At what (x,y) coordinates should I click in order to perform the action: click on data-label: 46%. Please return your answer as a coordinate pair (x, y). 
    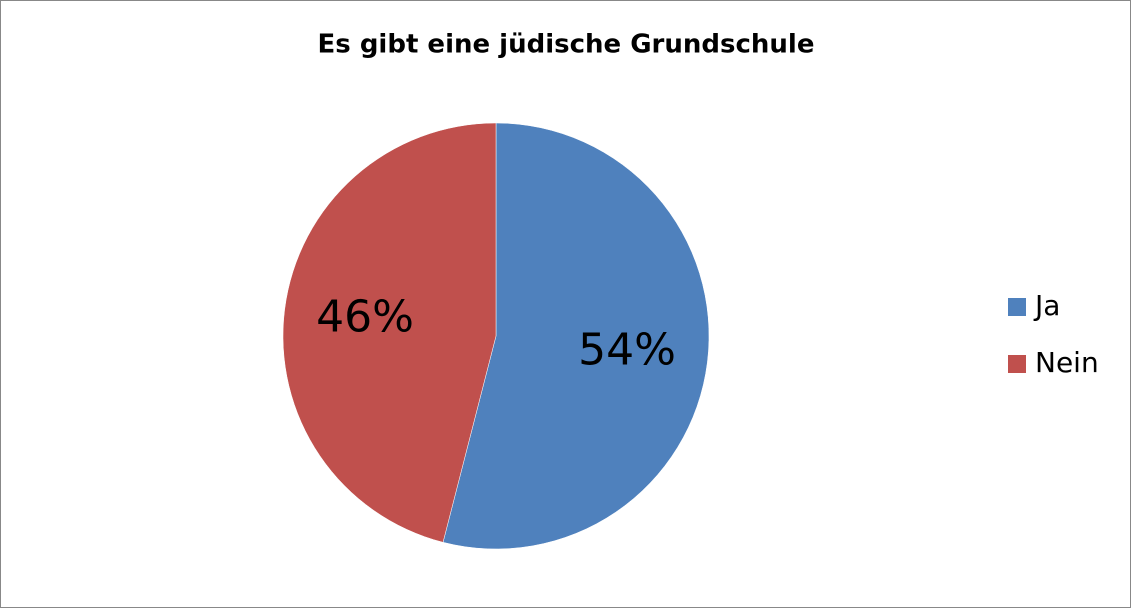
    Looking at the image, I should click on (365, 316).